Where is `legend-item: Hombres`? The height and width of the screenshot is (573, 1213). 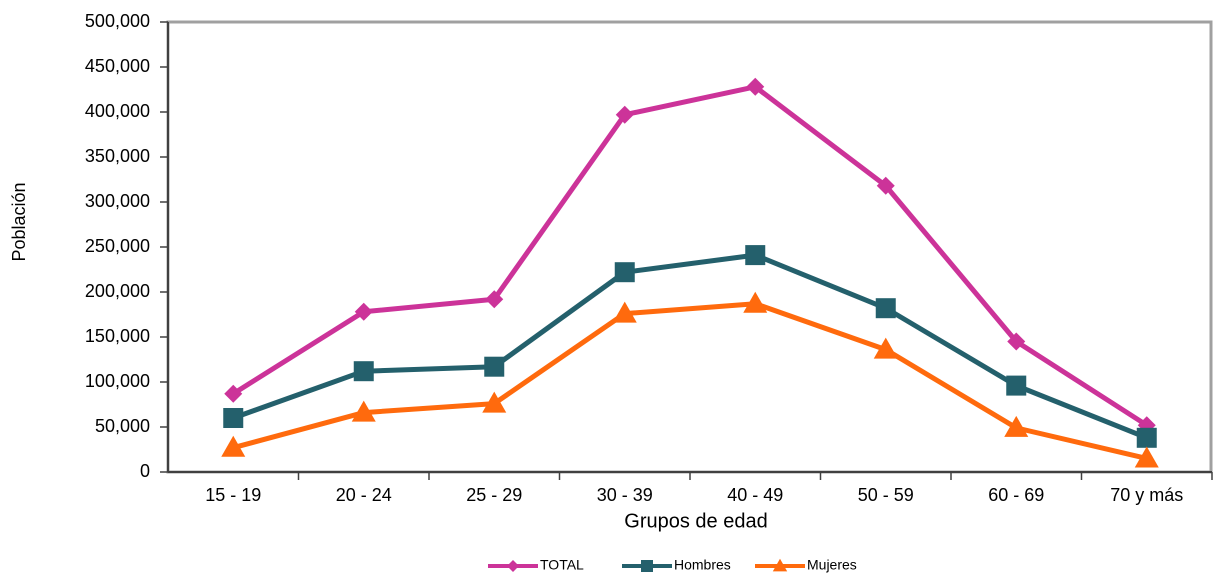
legend-item: Hombres is located at coordinates (676, 565).